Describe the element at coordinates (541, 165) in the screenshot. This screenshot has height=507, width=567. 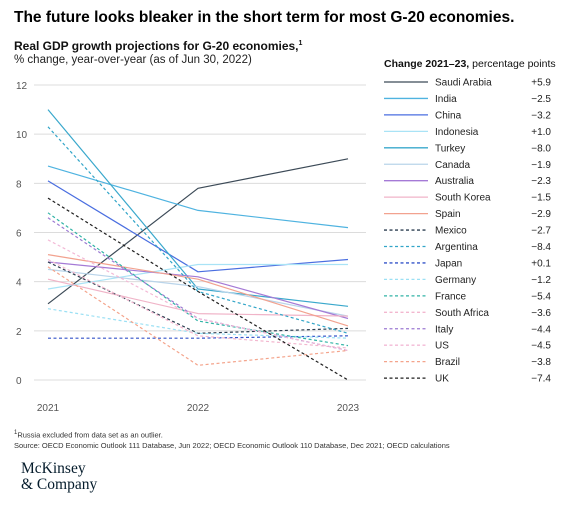
I see `legend-change-canada: −1.9` at that location.